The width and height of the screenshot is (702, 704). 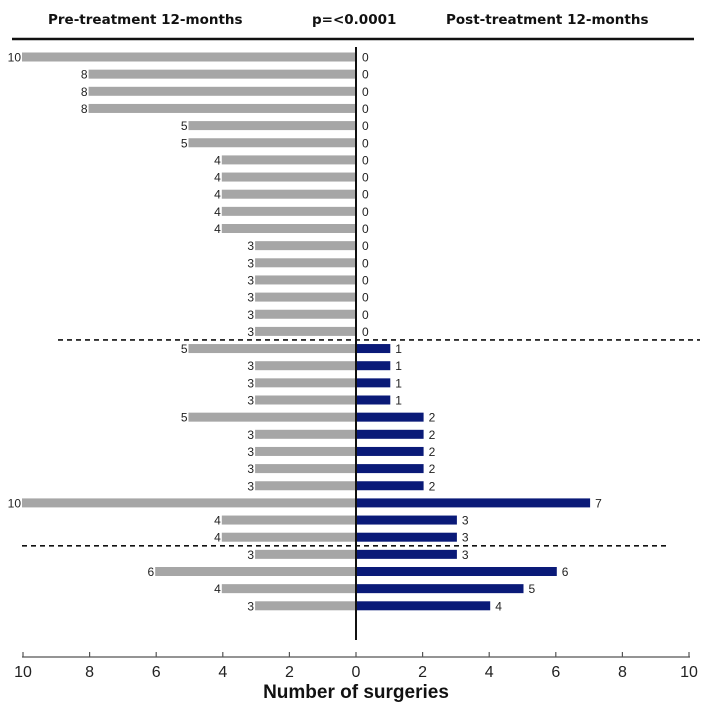 I want to click on post-bar-label: 4, so click(x=498, y=606).